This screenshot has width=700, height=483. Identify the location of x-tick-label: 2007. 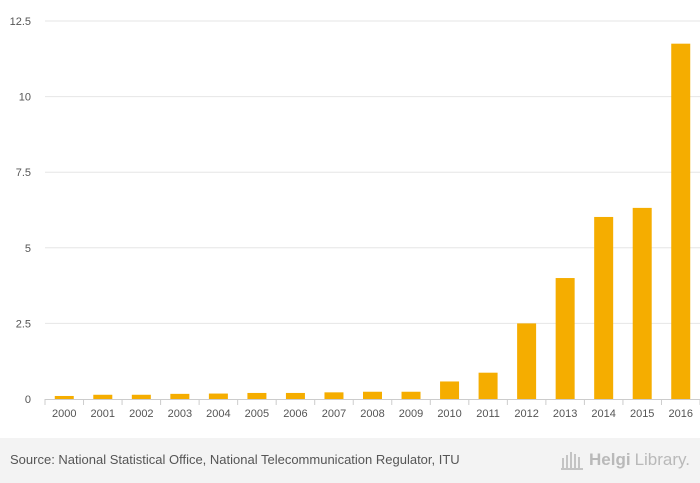
(334, 414).